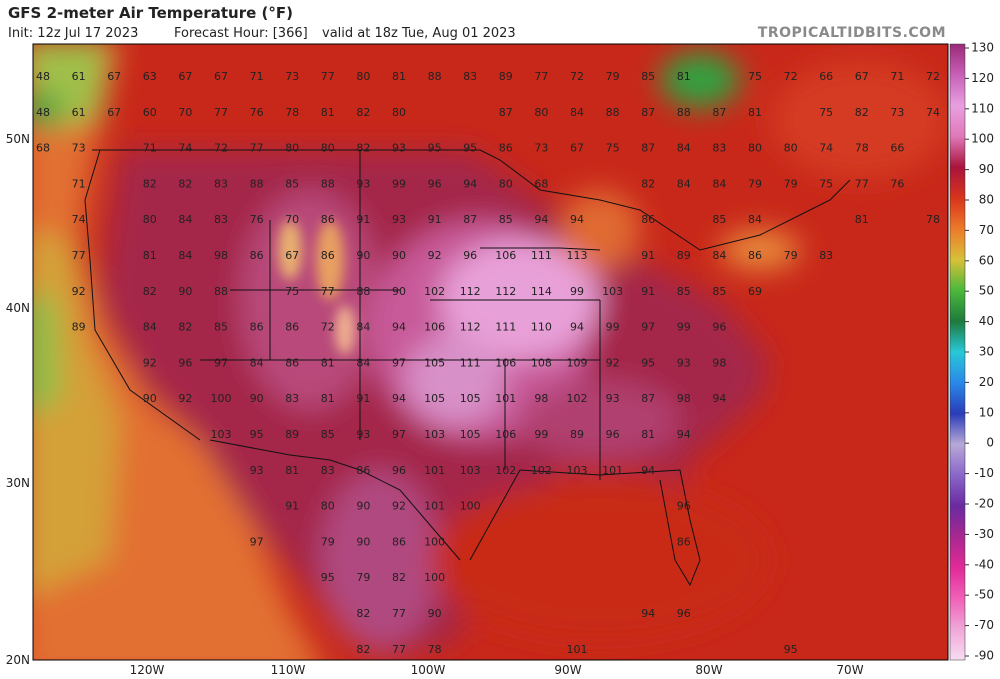  Describe the element at coordinates (541, 327) in the screenshot. I see `temperature-value: 110` at that location.